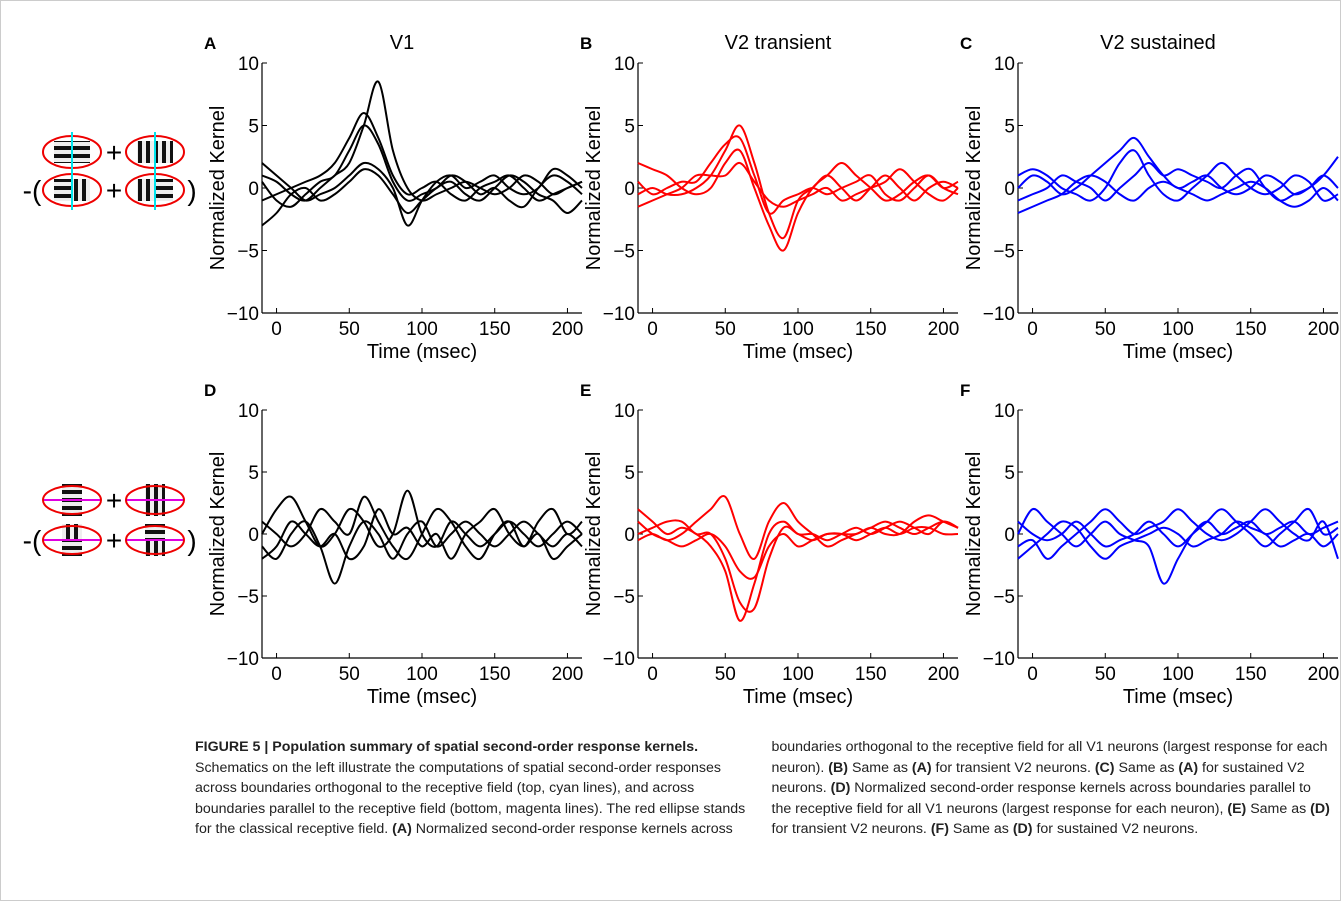  Describe the element at coordinates (1158, 43) in the screenshot. I see `panel-title: V2 sustained` at that location.